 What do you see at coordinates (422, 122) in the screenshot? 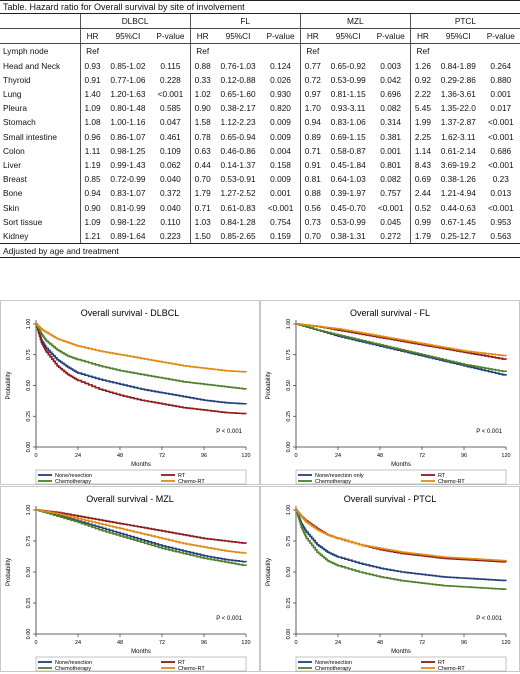
I see `table-cell: 1.99` at bounding box center [422, 122].